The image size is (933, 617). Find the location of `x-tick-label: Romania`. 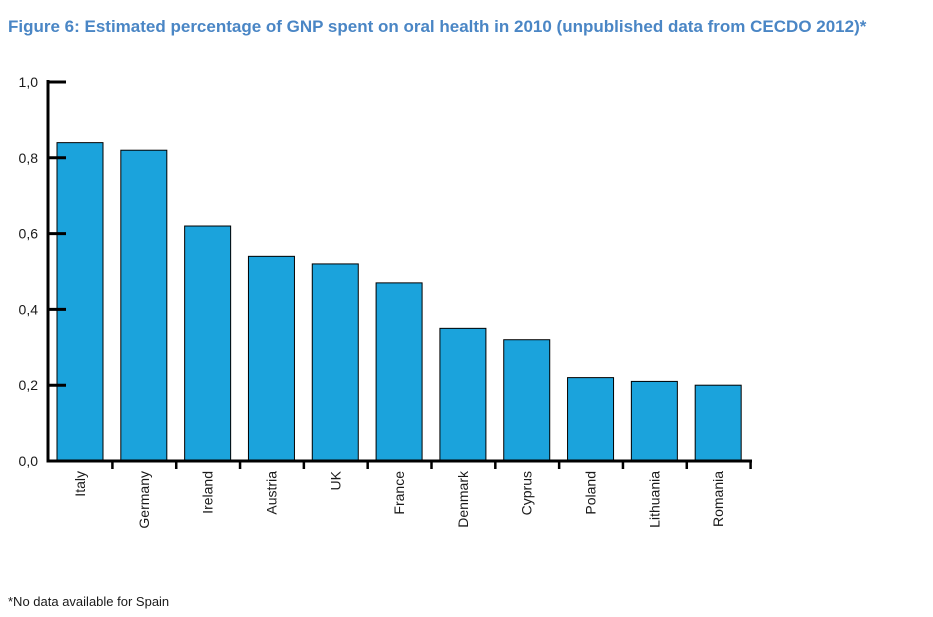

x-tick-label: Romania is located at coordinates (718, 499).